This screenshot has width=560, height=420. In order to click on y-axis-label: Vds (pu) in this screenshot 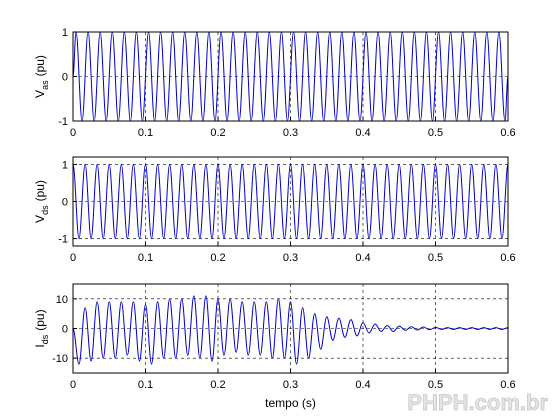, I will do `click(41, 201)`.